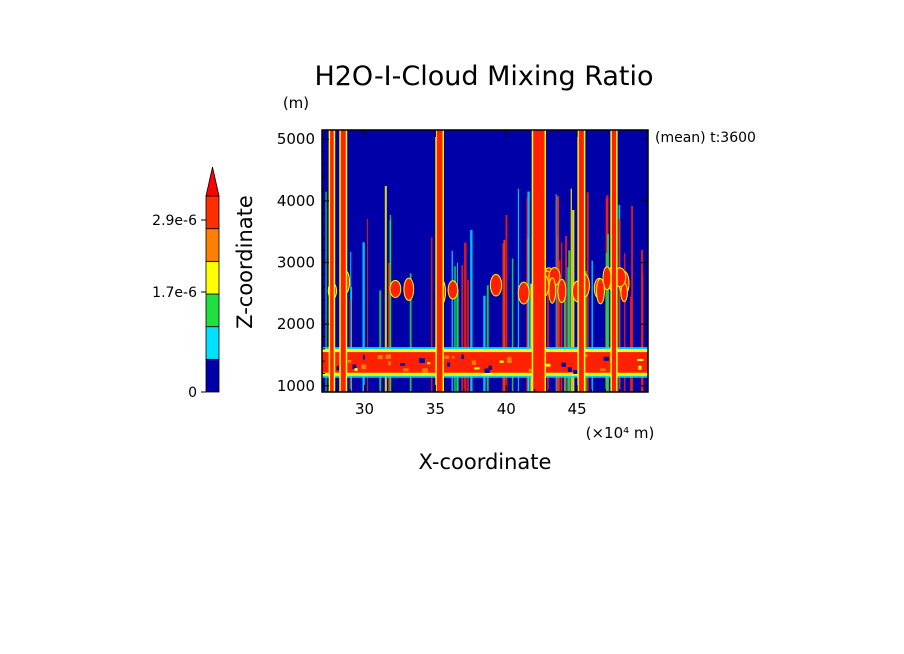 This screenshot has height=654, width=904. Describe the element at coordinates (296, 386) in the screenshot. I see `y-tick-label: 1000` at that location.